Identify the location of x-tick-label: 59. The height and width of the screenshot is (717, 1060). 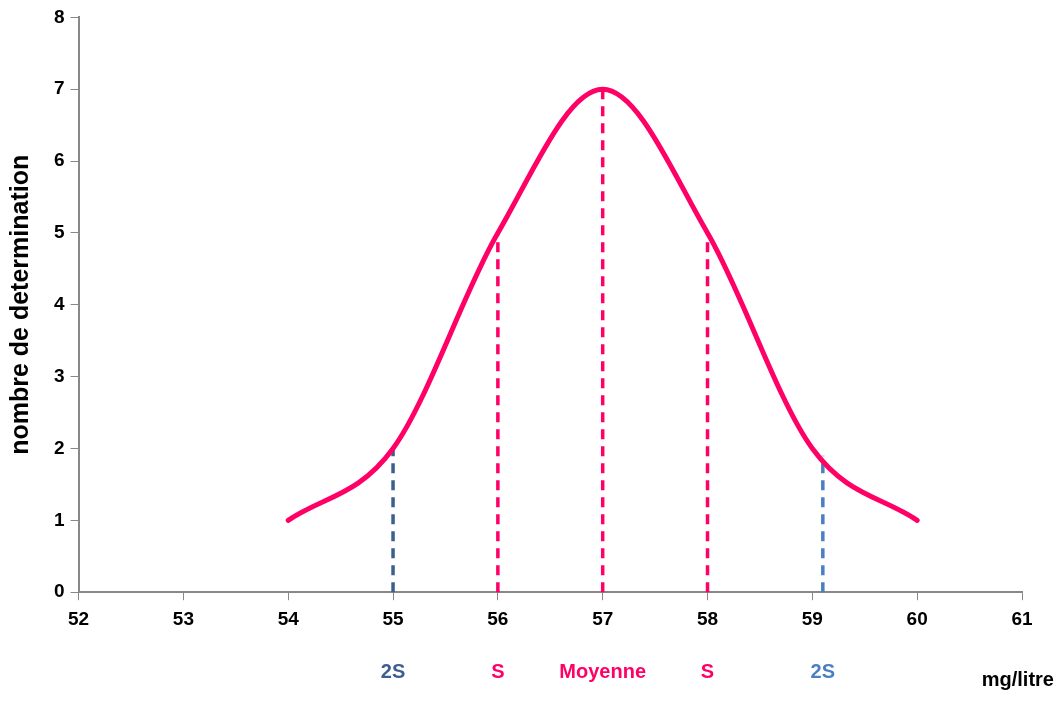
(812, 618).